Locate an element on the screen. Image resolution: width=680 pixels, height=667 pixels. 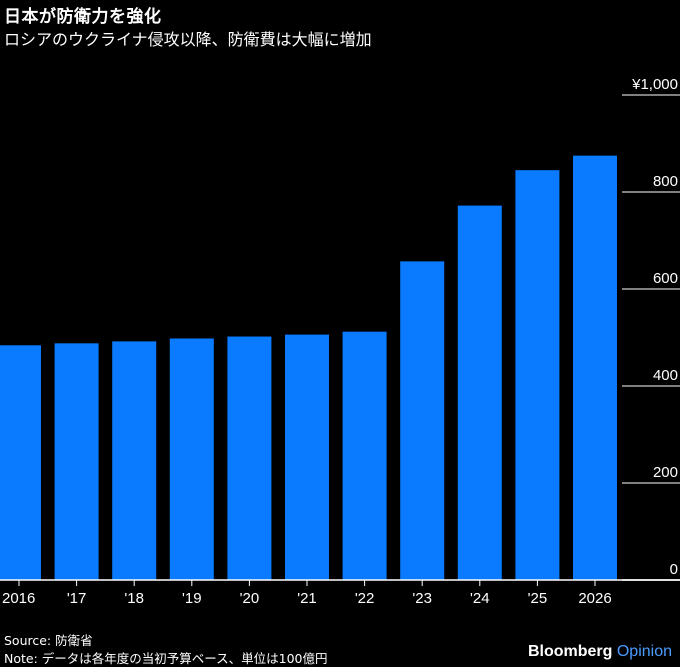
y-tick-label: 600 is located at coordinates (665, 278).